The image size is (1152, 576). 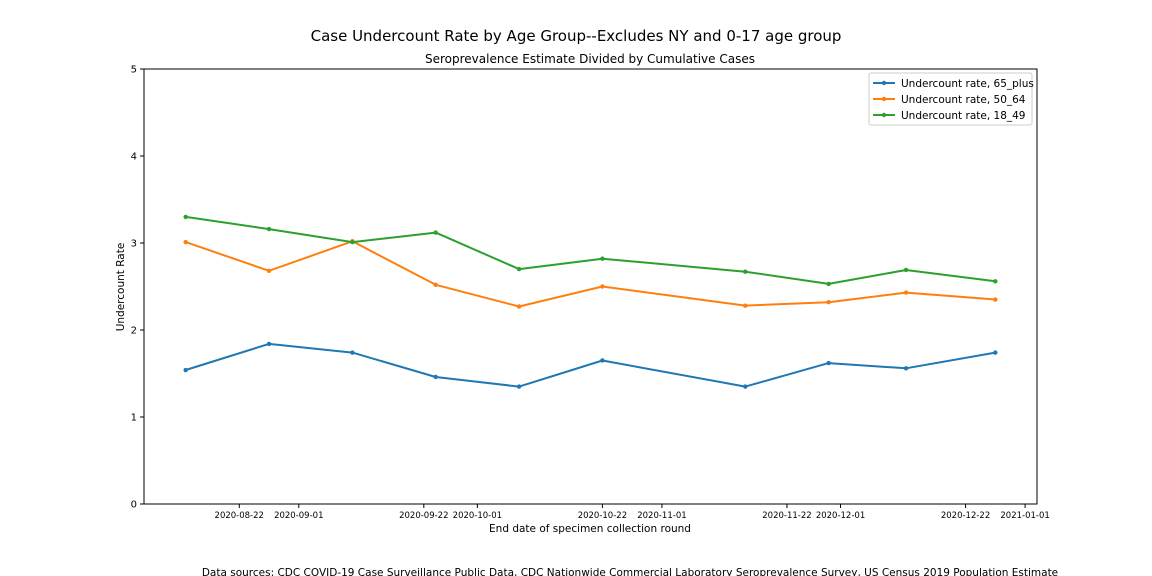 What do you see at coordinates (967, 84) in the screenshot?
I see `legend-label: Undercount rate, 65_plus` at bounding box center [967, 84].